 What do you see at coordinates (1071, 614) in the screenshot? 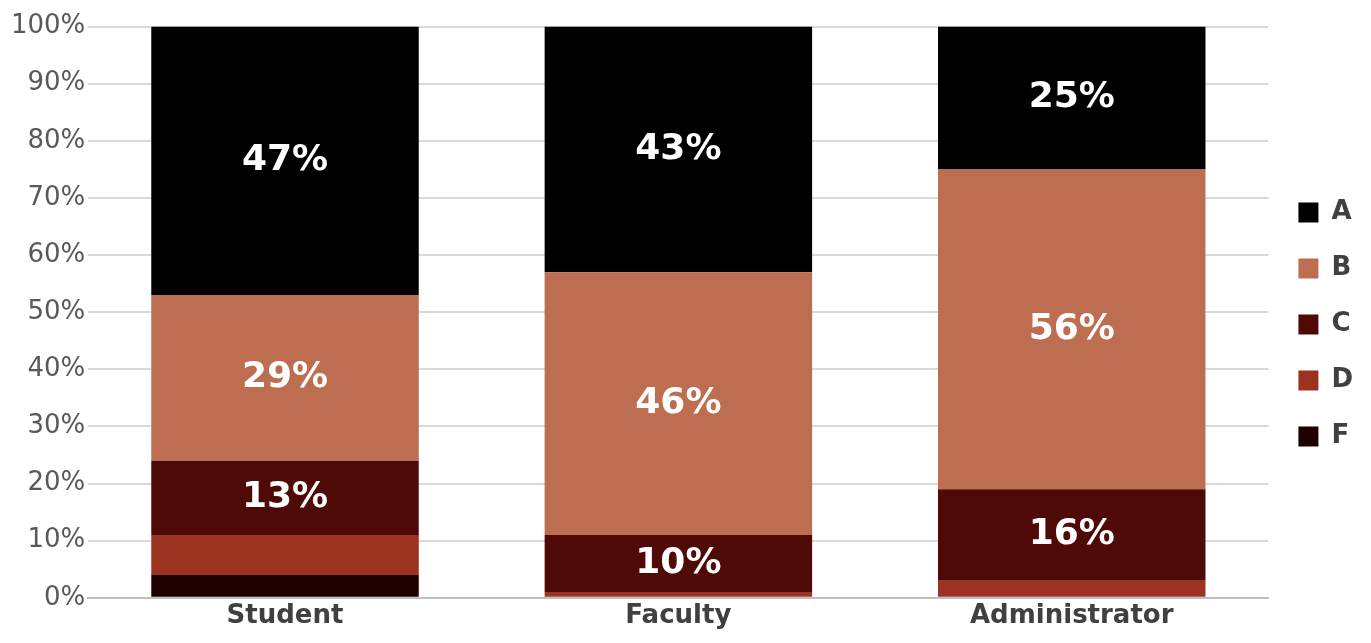
I see `x-tick-label: Administrator` at bounding box center [1071, 614].